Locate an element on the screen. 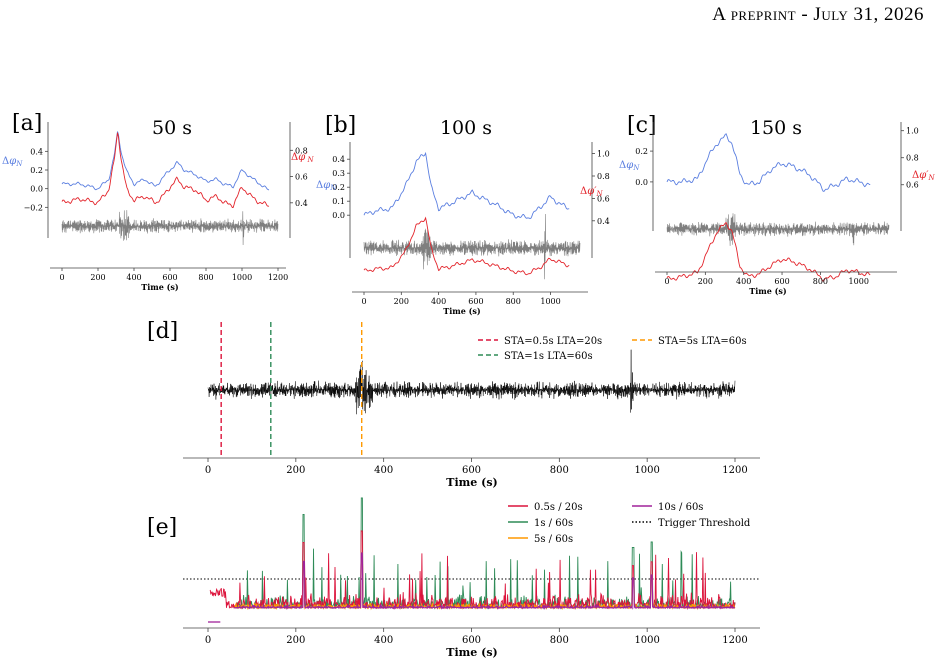 The width and height of the screenshot is (944, 665). right-tick-label-b-0: 0.4 is located at coordinates (603, 221).